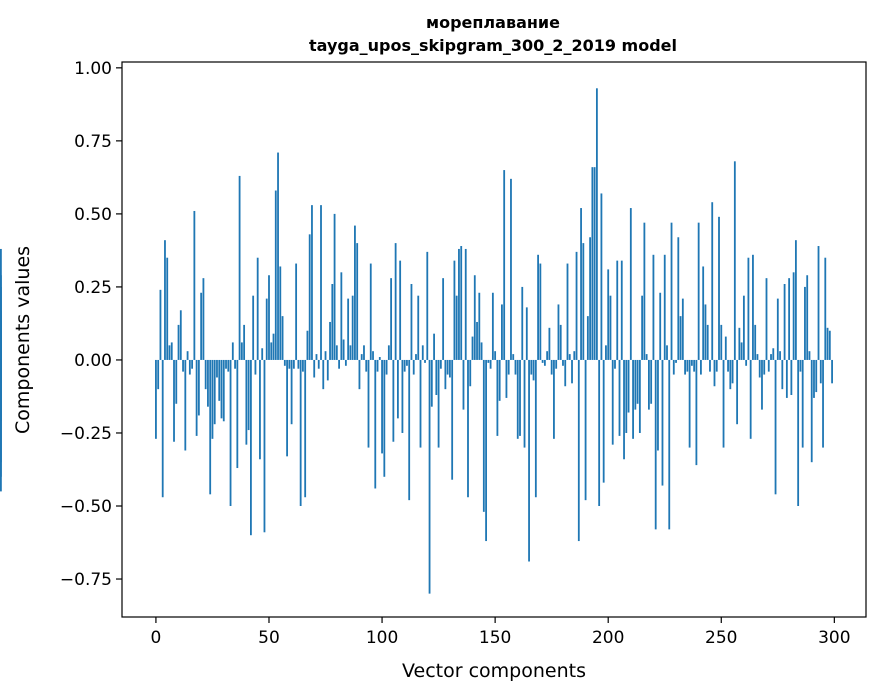 The height and width of the screenshot is (696, 880). Describe the element at coordinates (93, 215) in the screenshot. I see `y-tick-label: 0.50` at that location.